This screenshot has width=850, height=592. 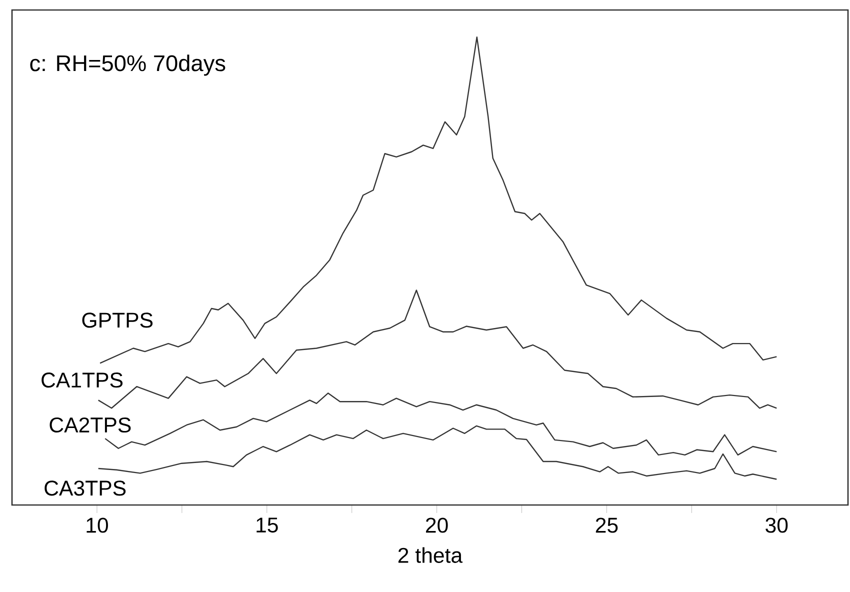 I want to click on series-label: CA3TPS, so click(x=85, y=488).